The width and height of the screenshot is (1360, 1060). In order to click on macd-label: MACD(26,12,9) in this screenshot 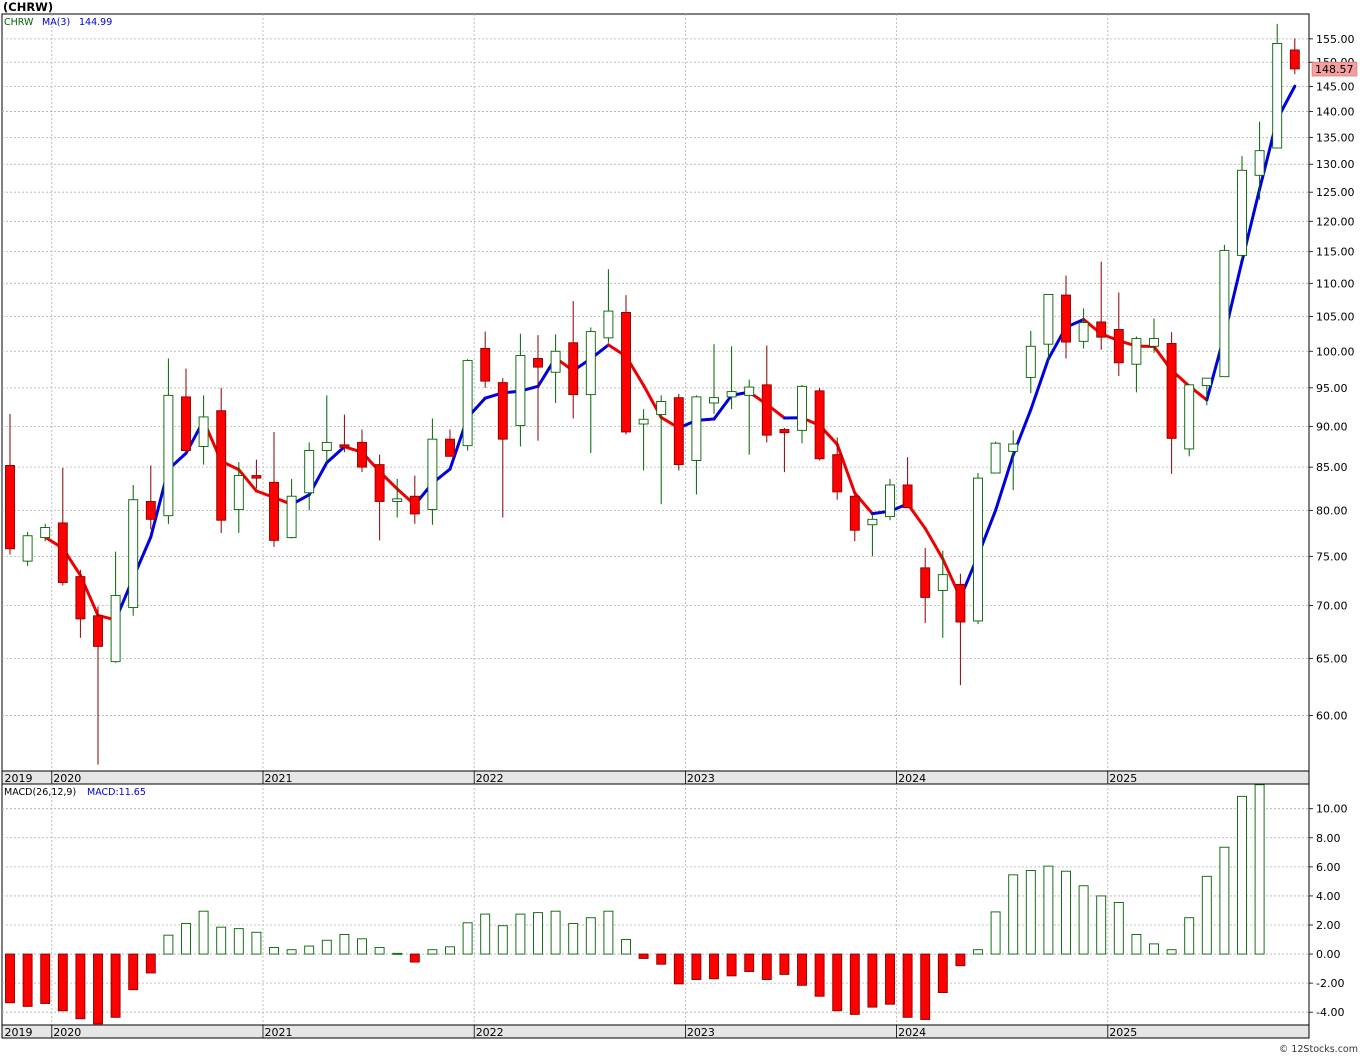, I will do `click(40, 792)`.